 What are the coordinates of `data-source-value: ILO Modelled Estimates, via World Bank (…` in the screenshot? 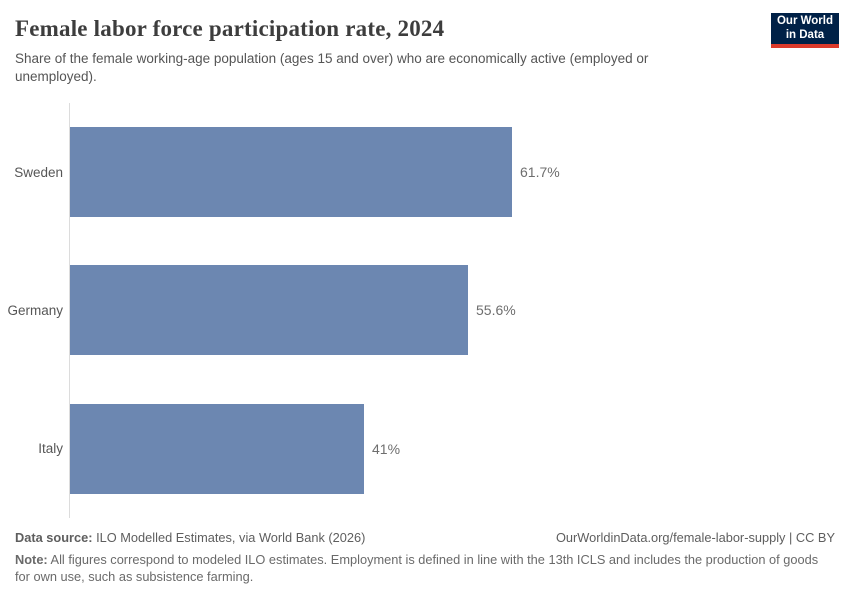 It's located at (229, 537).